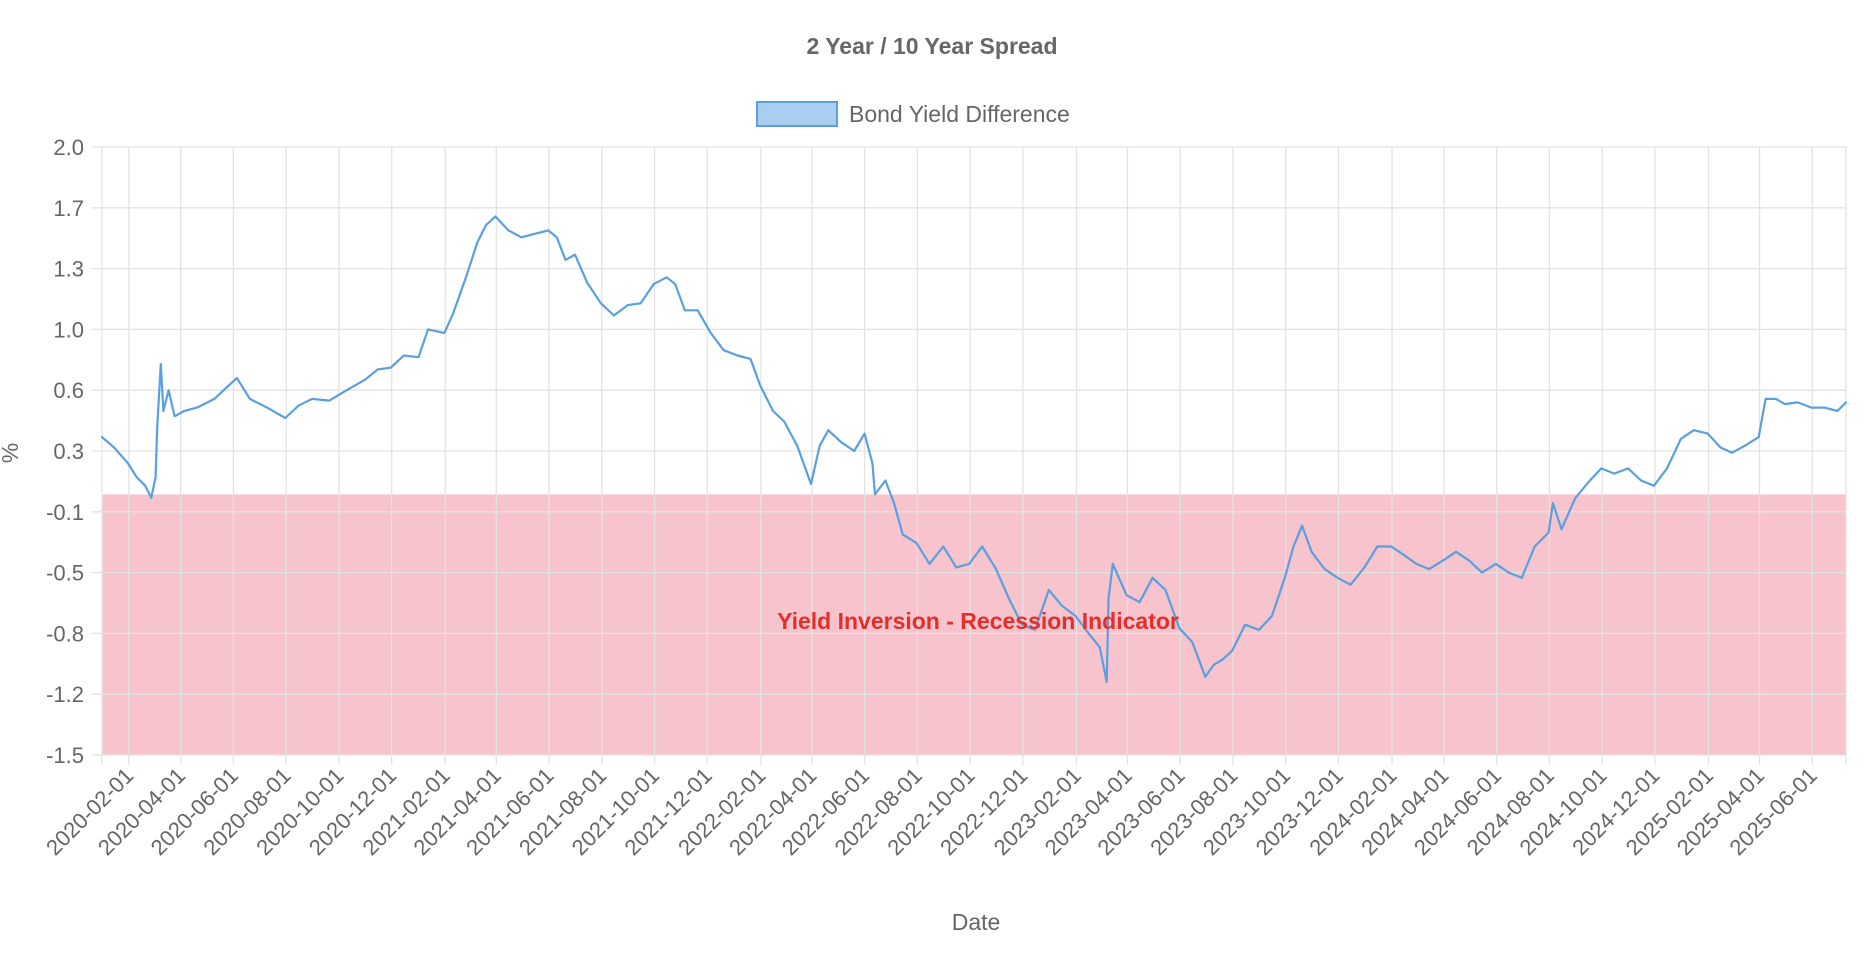 This screenshot has width=1864, height=957. I want to click on y-tick-label: 0.3, so click(68, 451).